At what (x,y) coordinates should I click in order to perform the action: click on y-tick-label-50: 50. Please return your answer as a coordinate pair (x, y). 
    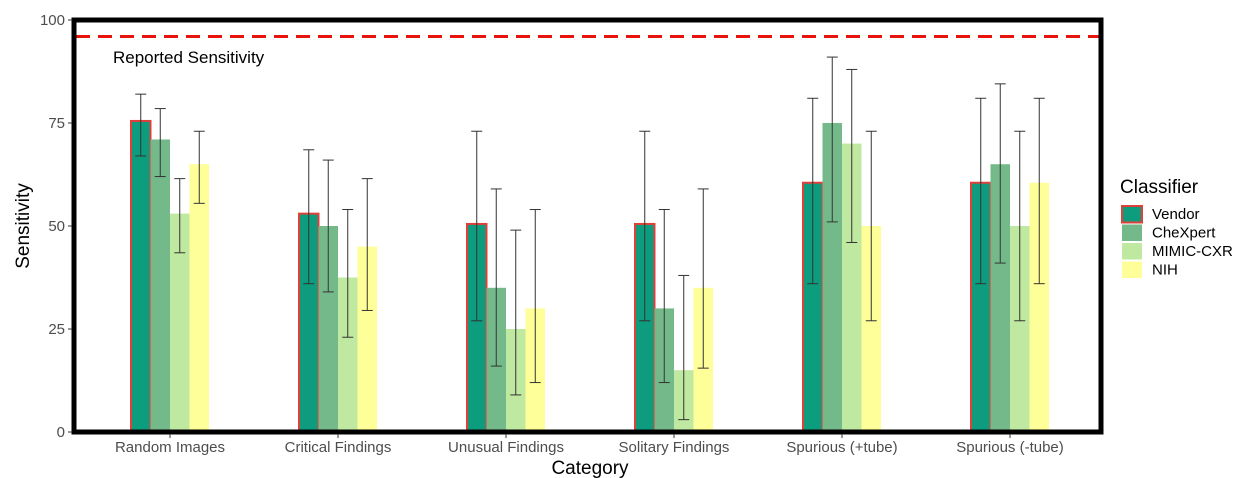
    Looking at the image, I should click on (56, 226).